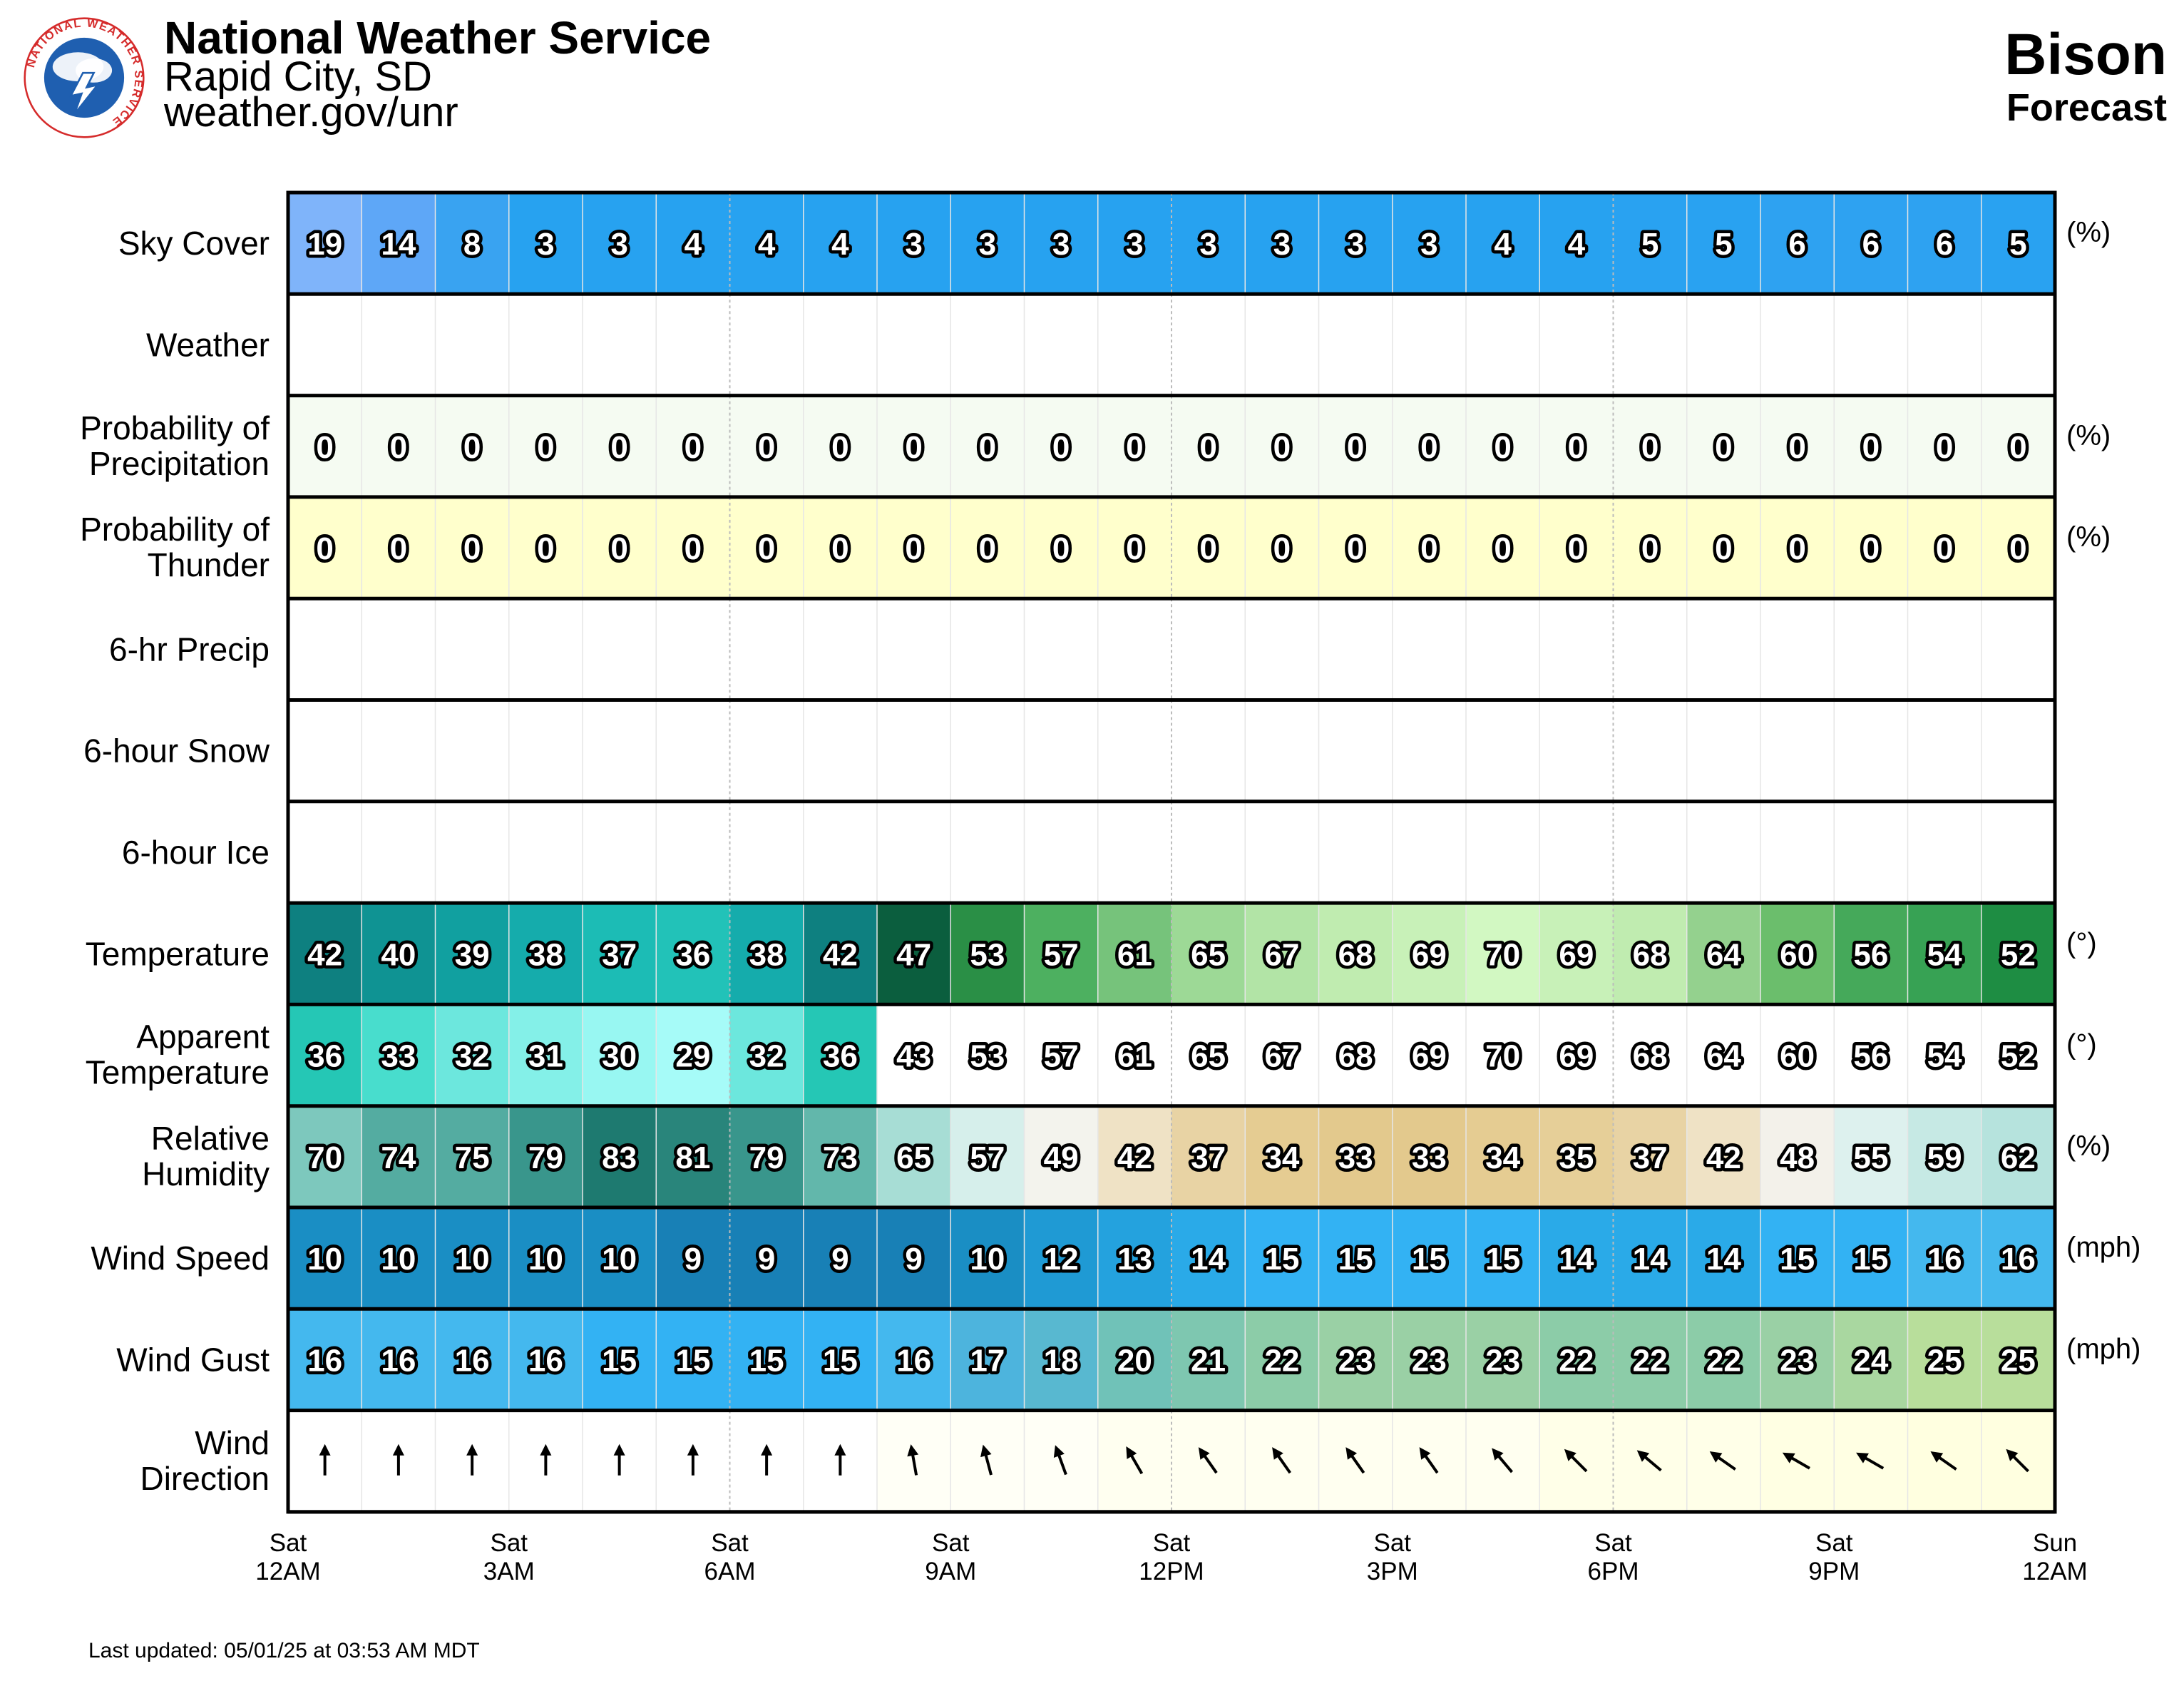 The width and height of the screenshot is (2184, 1681). What do you see at coordinates (1208, 1360) in the screenshot?
I see `cell-value: 21` at bounding box center [1208, 1360].